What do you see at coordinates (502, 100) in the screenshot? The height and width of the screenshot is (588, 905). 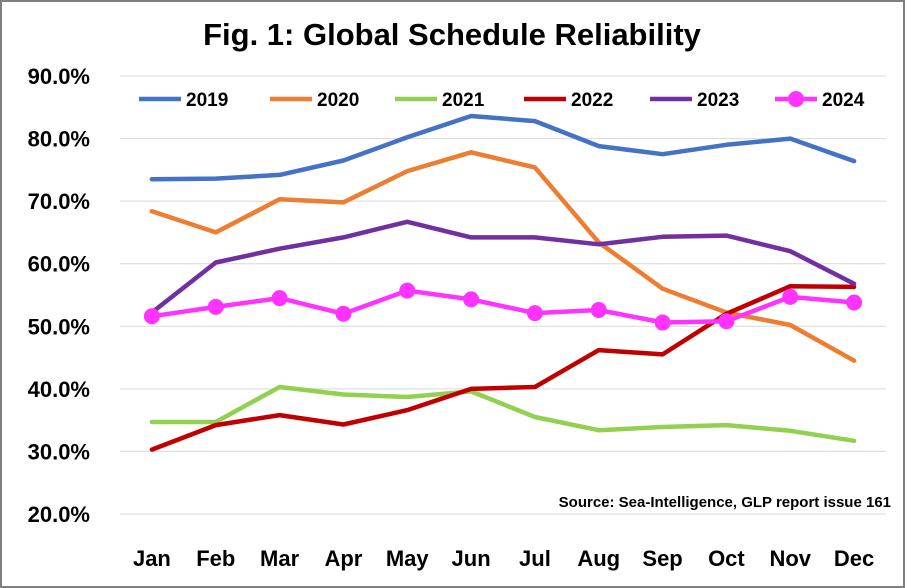 I see `legend: 2019 2020 2021 2022 2023 2024` at bounding box center [502, 100].